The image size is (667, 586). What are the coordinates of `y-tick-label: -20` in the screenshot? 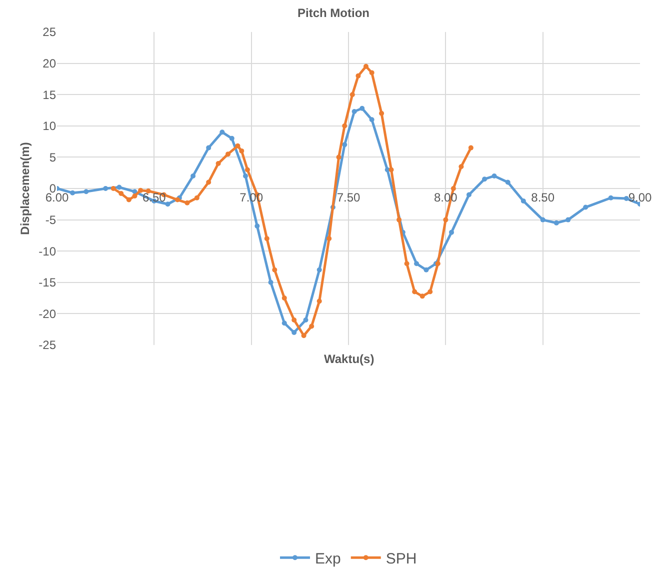 It's located at (47, 313).